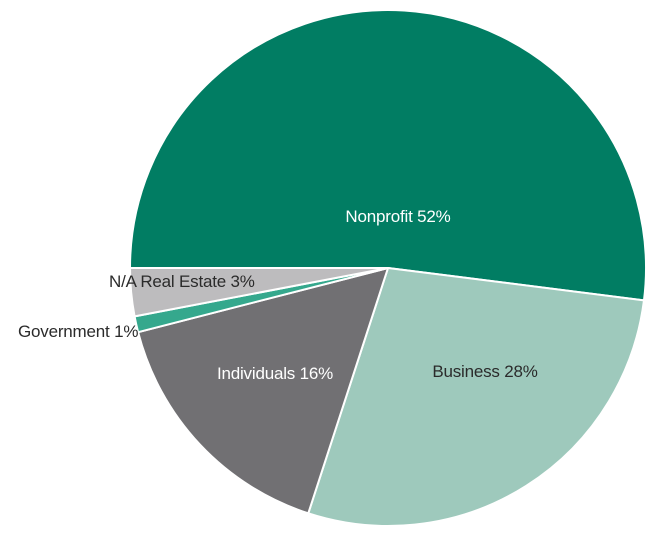 The image size is (654, 535). What do you see at coordinates (182, 281) in the screenshot?
I see `slice-label-n-a-real-estate: N/A Real Estate 3%` at bounding box center [182, 281].